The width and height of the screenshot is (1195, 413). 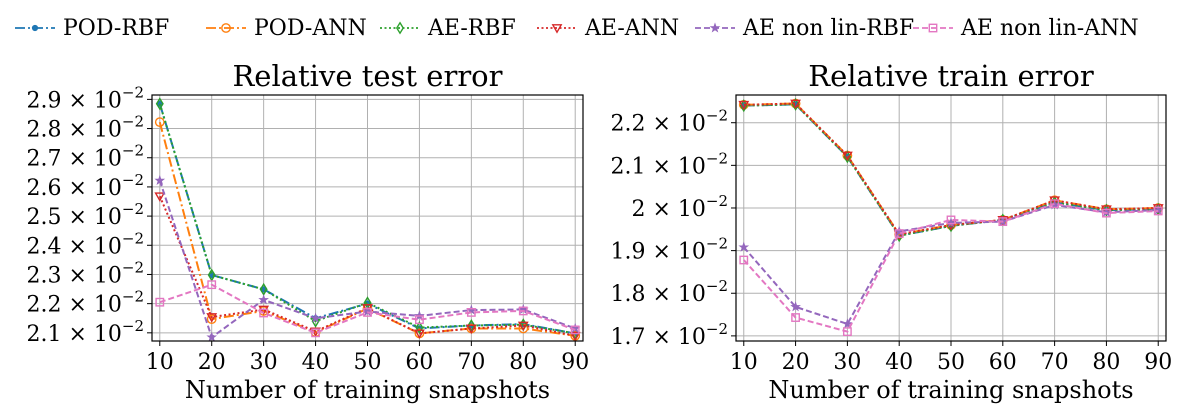 What do you see at coordinates (35, 28) in the screenshot?
I see `legend-marker-pod-rbf` at bounding box center [35, 28].